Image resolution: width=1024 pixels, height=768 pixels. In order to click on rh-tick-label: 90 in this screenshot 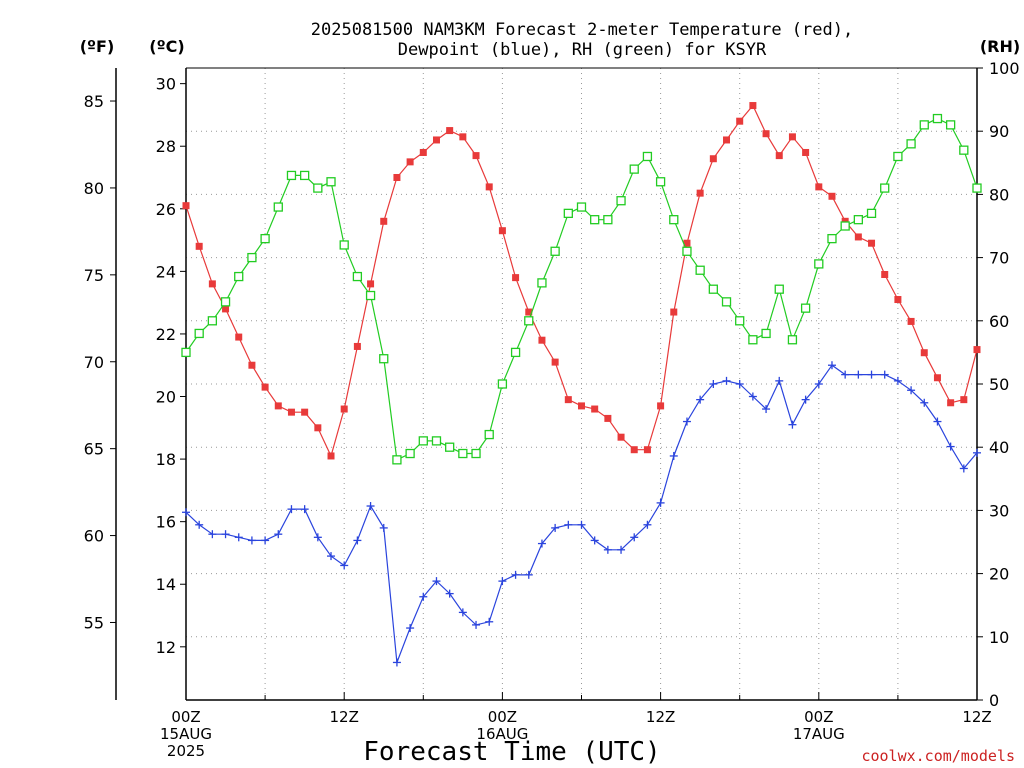, I will do `click(999, 131)`.